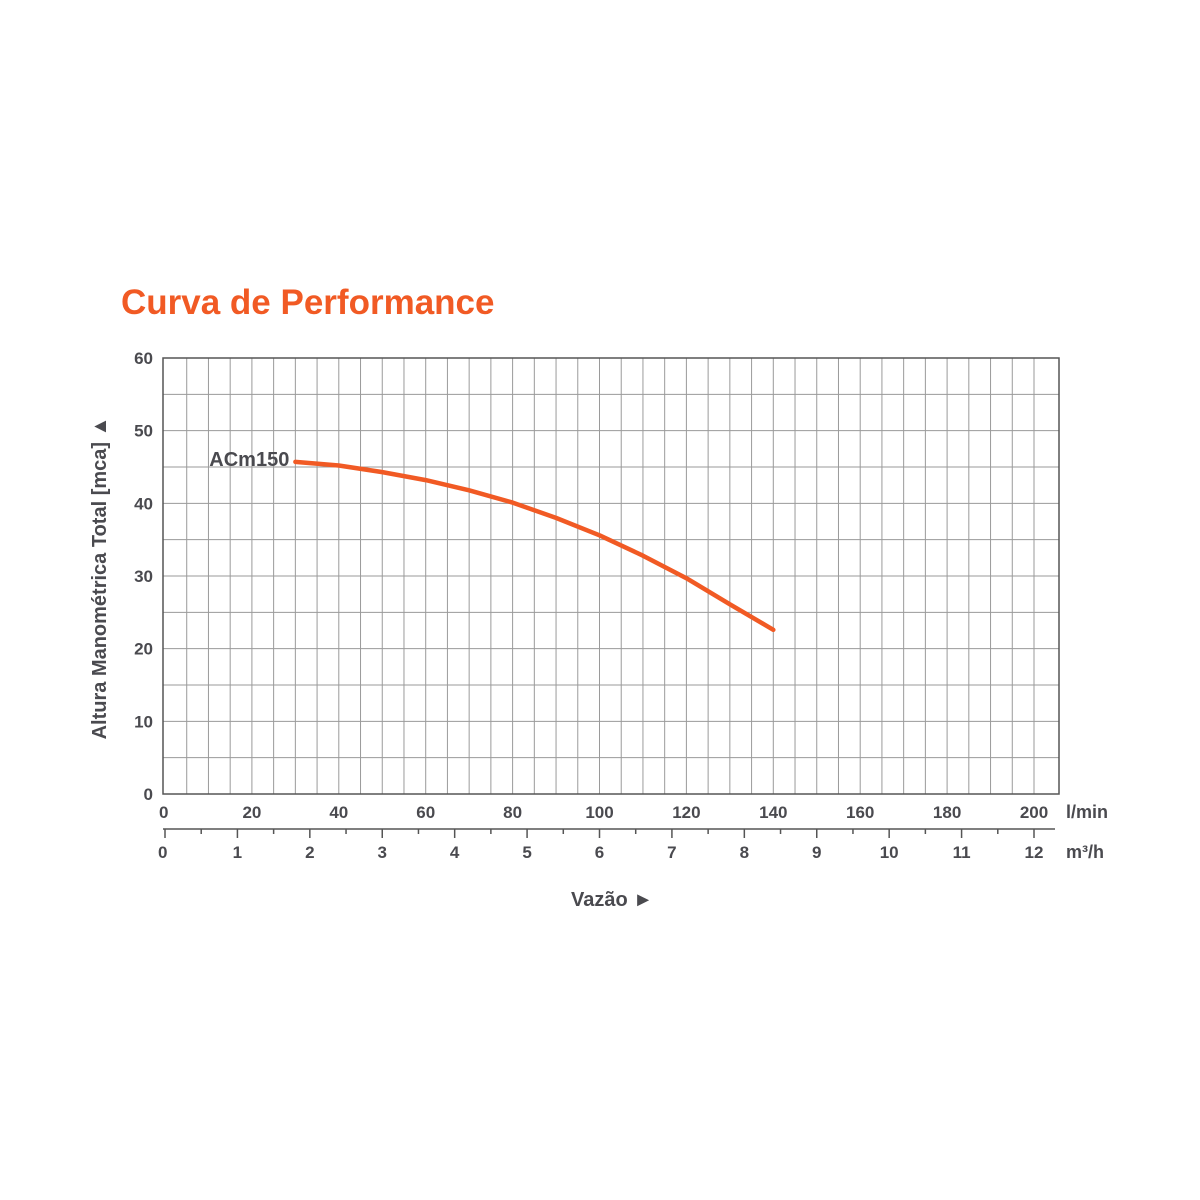 The width and height of the screenshot is (1200, 1200). Describe the element at coordinates (816, 852) in the screenshot. I see `x-tick-label-m3h: 9` at that location.